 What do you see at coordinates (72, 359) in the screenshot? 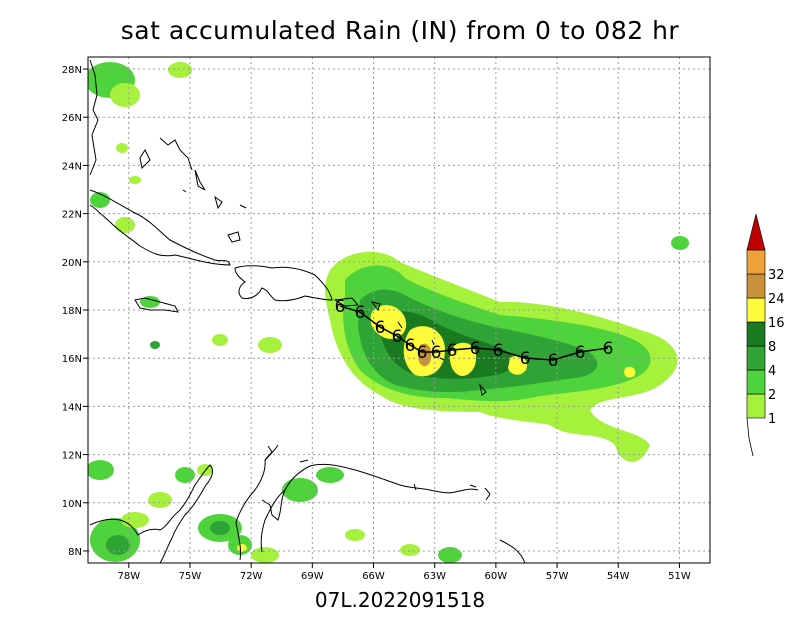
I see `lat-tick-label: 16N` at bounding box center [72, 359].